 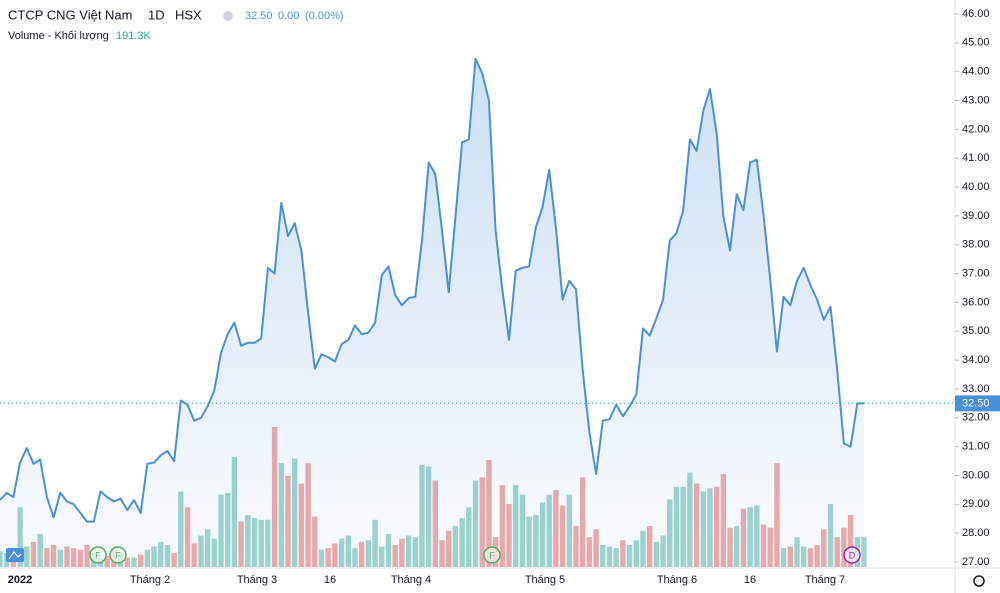 What do you see at coordinates (825, 580) in the screenshot?
I see `x-tick-label: Tháng 7` at bounding box center [825, 580].